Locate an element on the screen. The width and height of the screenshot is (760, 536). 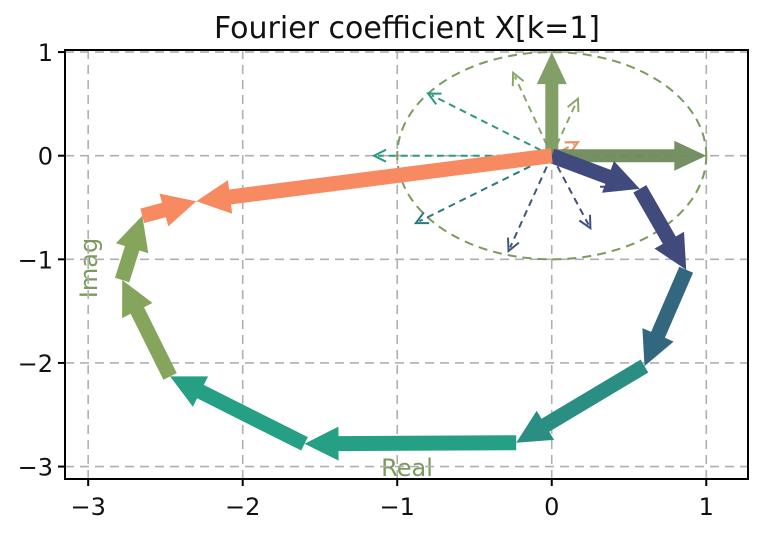
y-tick-label: −2 is located at coordinates (35, 364).